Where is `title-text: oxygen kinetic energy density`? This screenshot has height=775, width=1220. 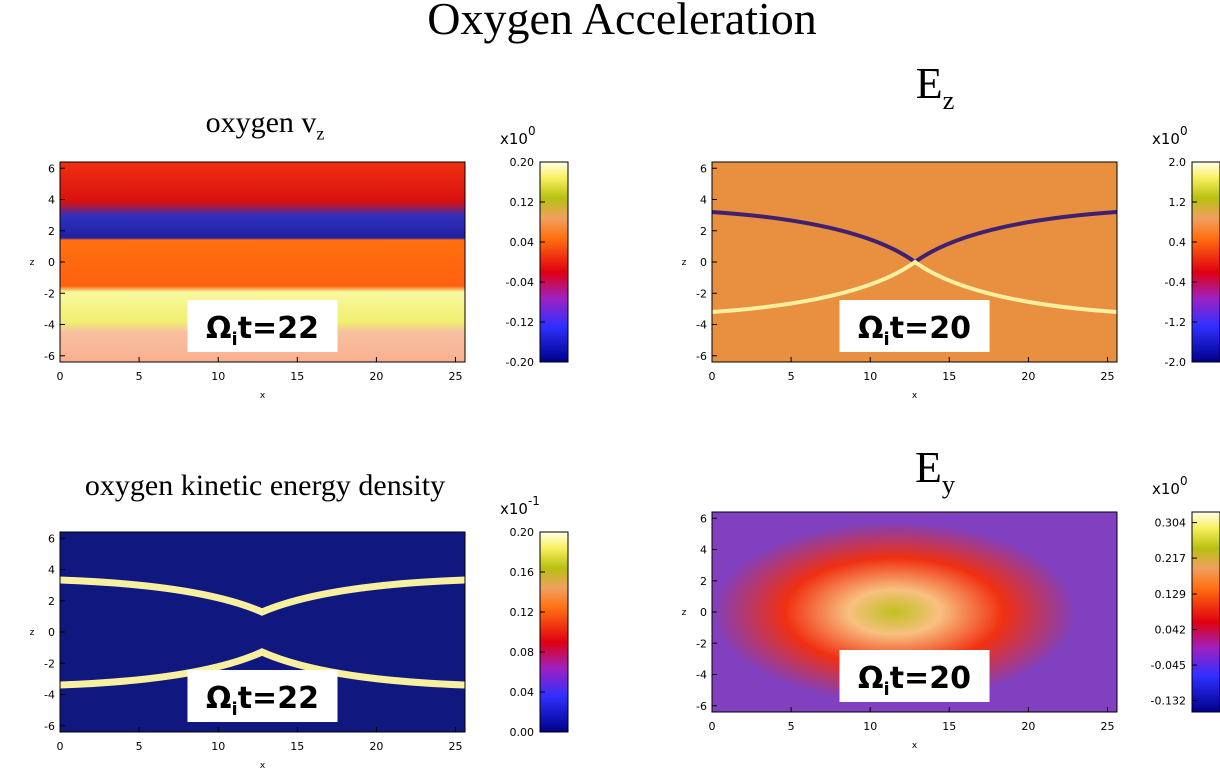 title-text: oxygen kinetic energy density is located at coordinates (265, 485).